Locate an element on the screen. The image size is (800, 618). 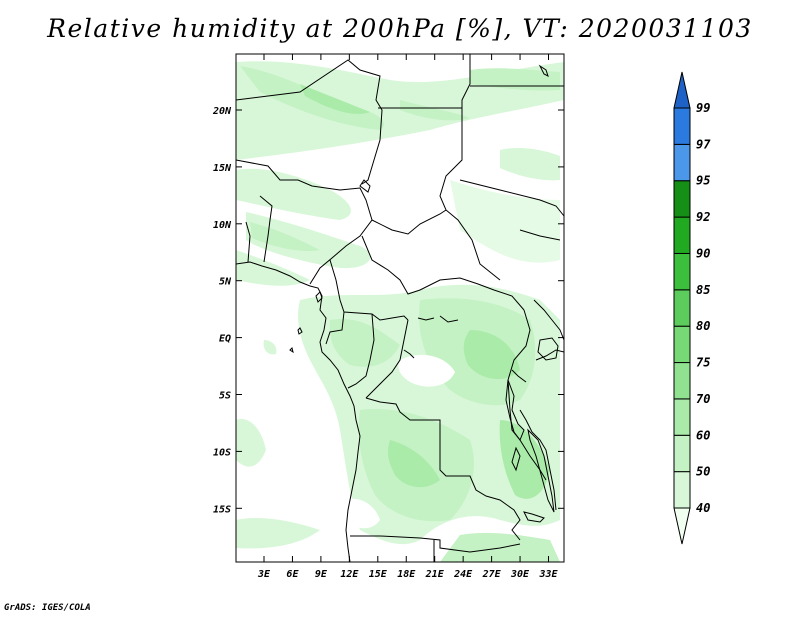
lat-tick-label: 10S is located at coordinates (222, 452).